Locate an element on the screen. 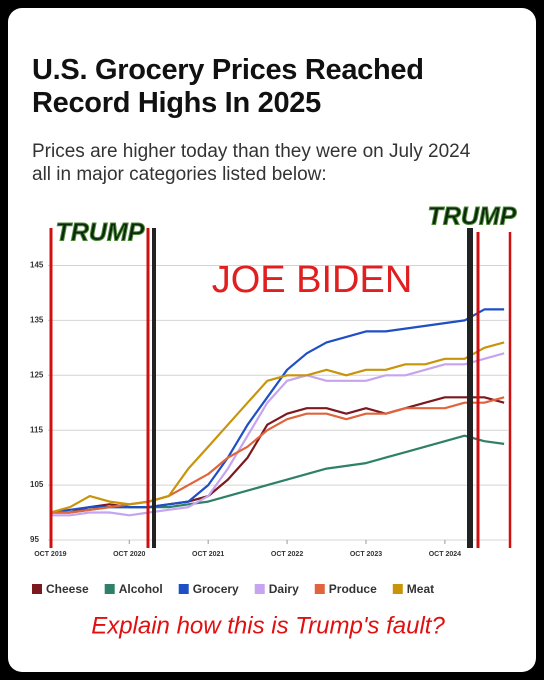  legend-label: Grocery is located at coordinates (216, 589).